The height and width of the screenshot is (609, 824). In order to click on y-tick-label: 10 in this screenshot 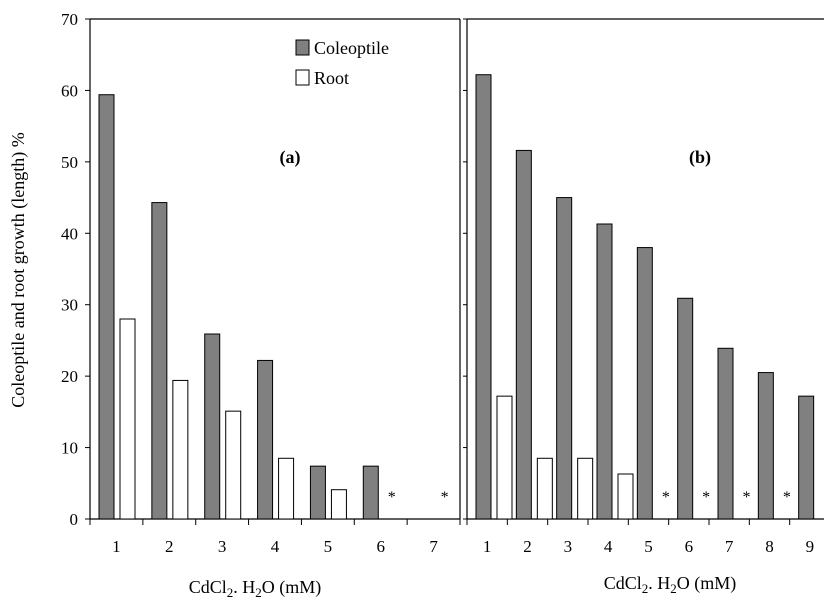, I will do `click(69, 448)`.